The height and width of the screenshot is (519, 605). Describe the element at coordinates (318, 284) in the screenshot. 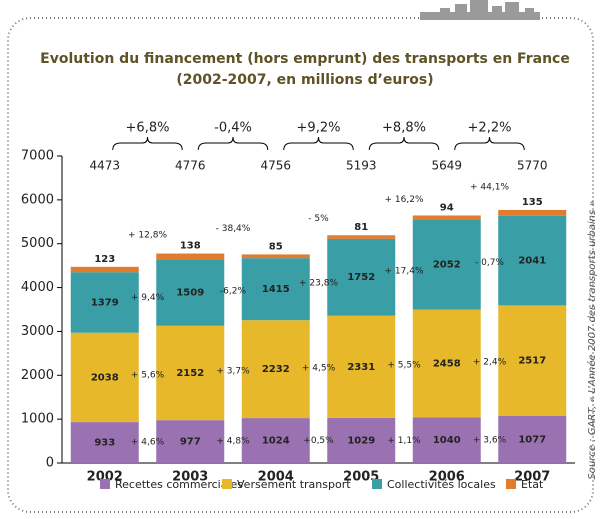

I see `change-label: + 23,8%` at that location.